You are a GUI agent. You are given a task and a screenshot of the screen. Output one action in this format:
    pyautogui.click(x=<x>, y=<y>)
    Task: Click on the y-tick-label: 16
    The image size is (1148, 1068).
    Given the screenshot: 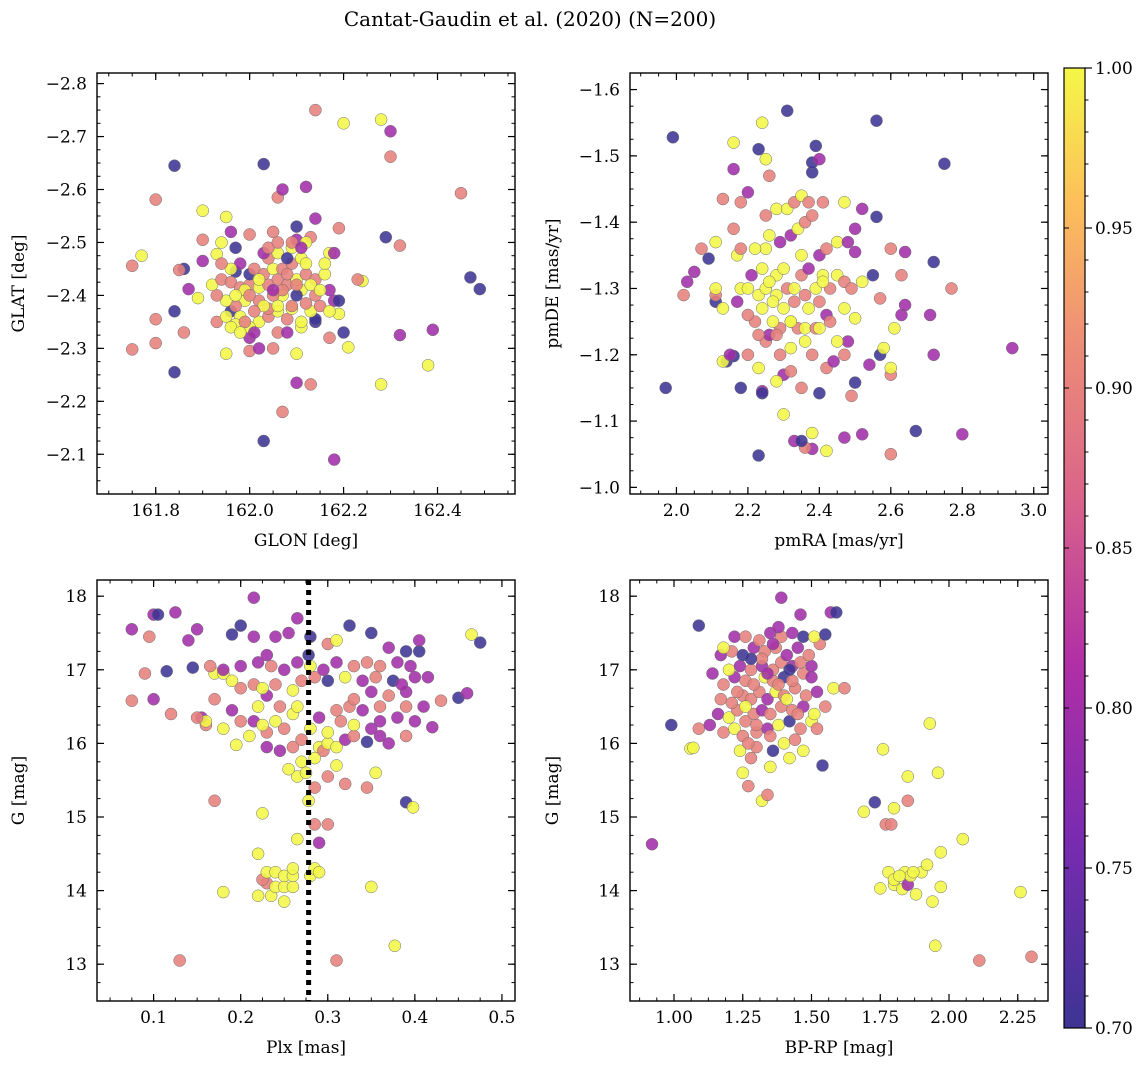 What is the action you would take?
    pyautogui.click(x=76, y=744)
    